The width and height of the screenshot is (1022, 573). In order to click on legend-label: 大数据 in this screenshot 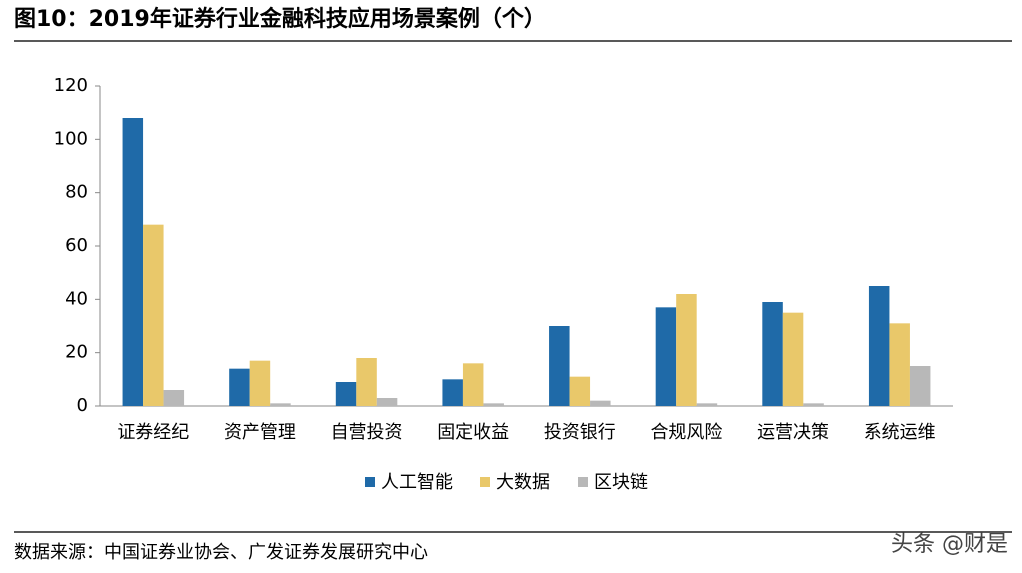, I will do `click(523, 482)`.